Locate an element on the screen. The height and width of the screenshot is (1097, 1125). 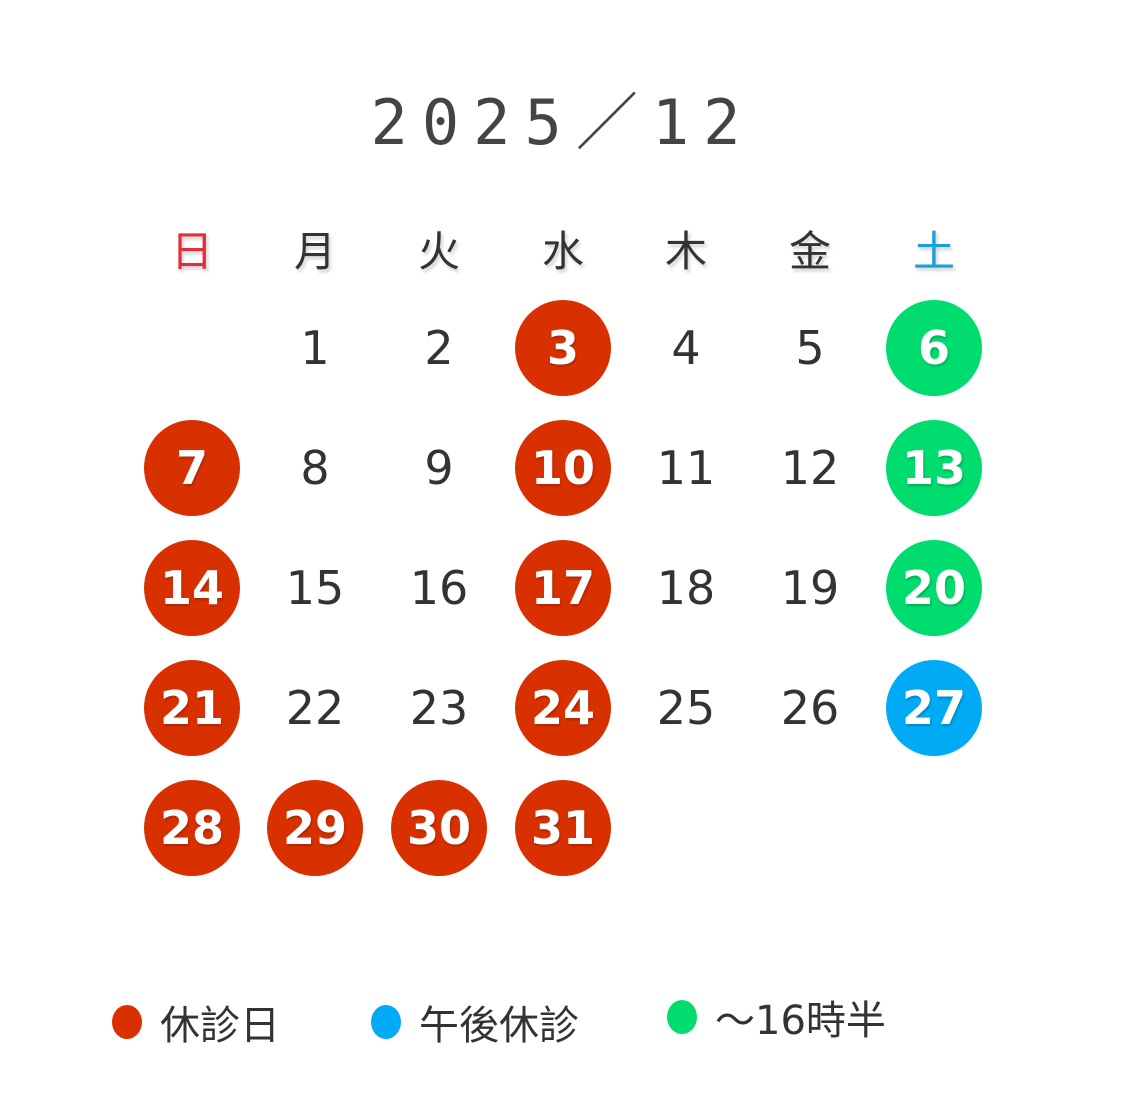
weekday-5: 金 is located at coordinates (809, 251).